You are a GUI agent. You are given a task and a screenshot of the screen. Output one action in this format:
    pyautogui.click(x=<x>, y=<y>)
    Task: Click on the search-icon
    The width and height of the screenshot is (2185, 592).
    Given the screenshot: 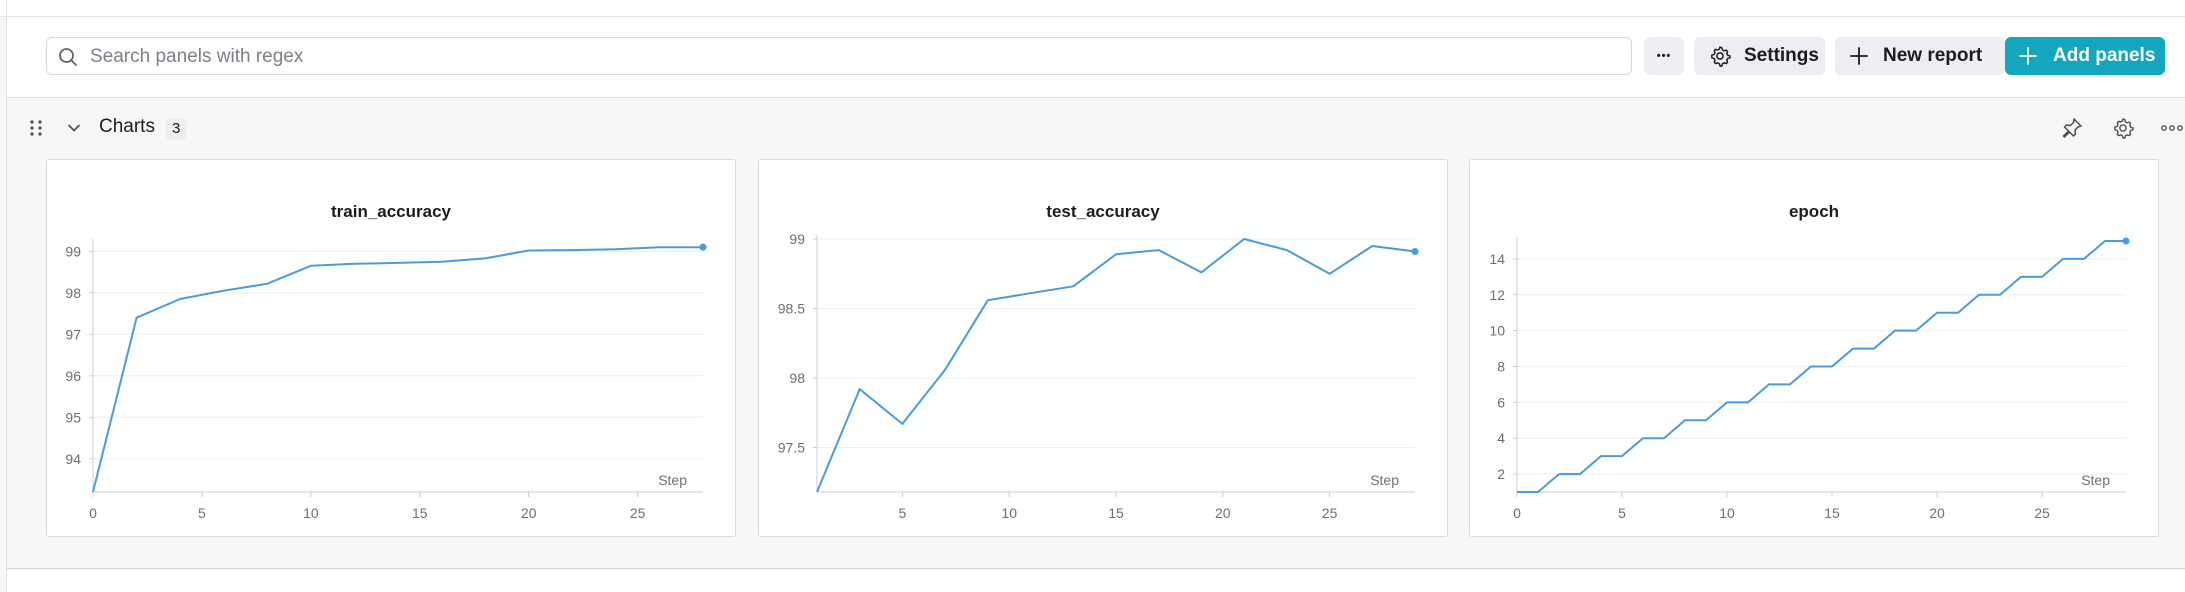 What is the action you would take?
    pyautogui.click(x=68, y=57)
    